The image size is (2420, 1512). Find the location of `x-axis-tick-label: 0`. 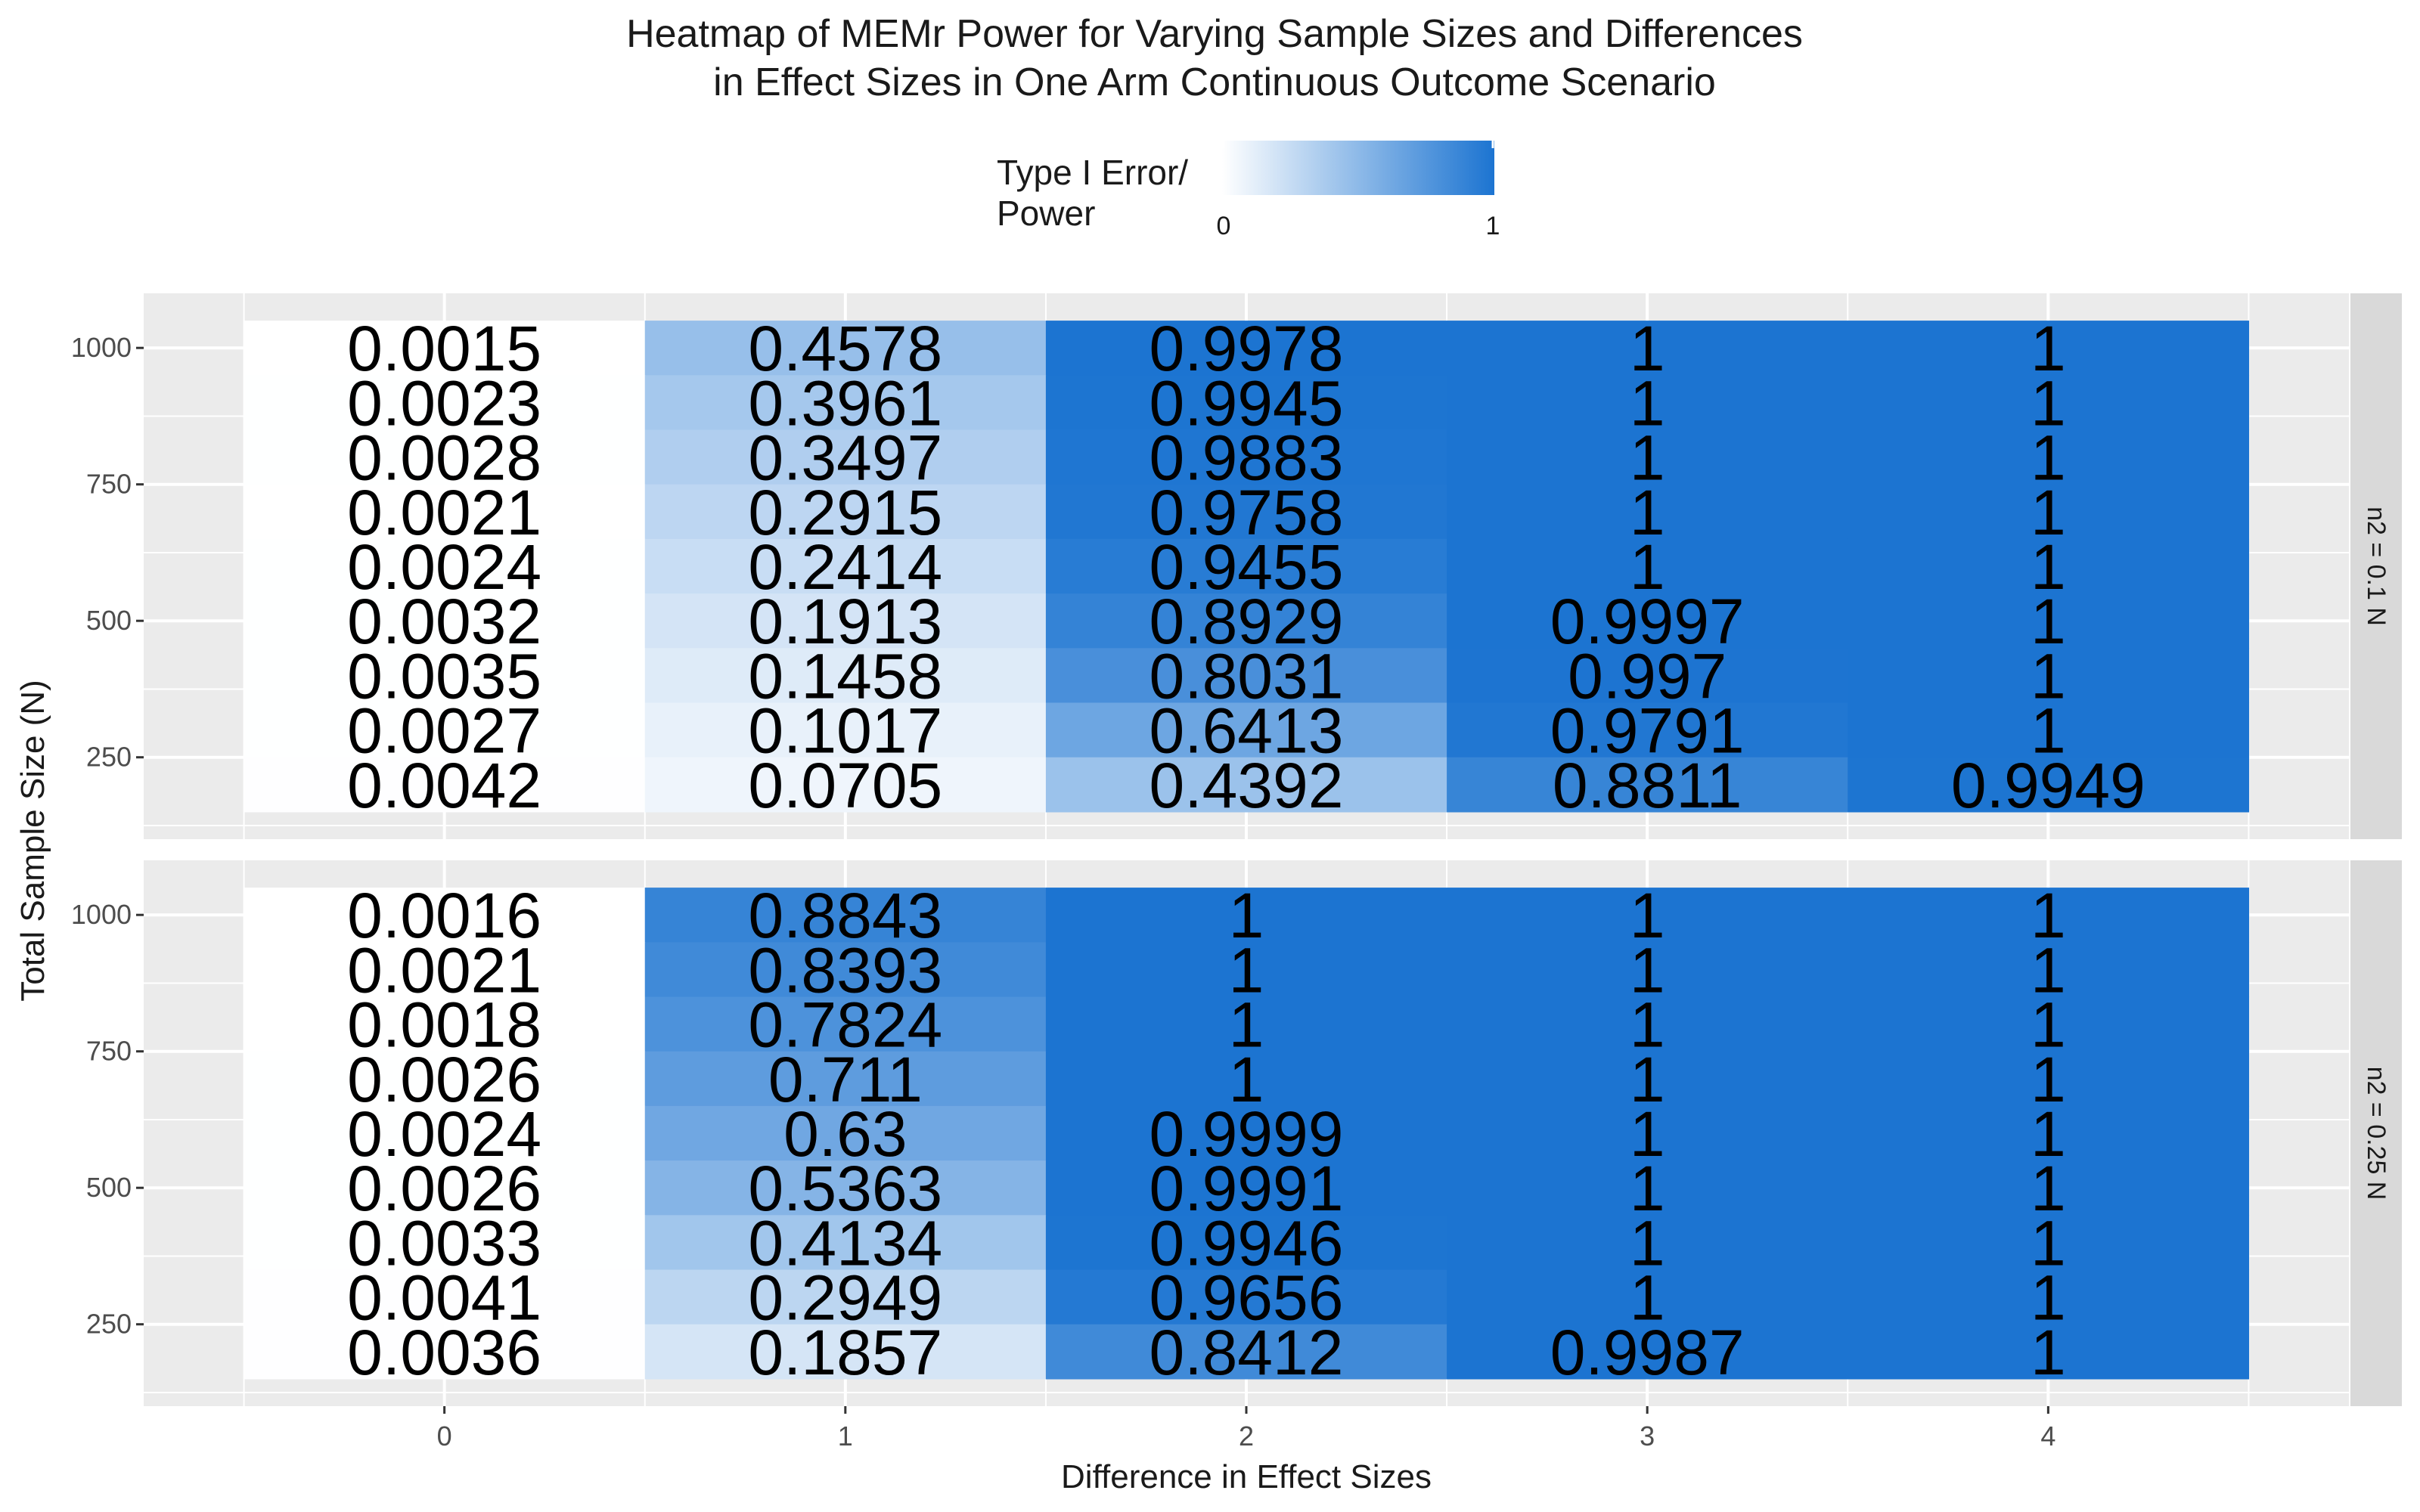

x-axis-tick-label: 0 is located at coordinates (444, 1436).